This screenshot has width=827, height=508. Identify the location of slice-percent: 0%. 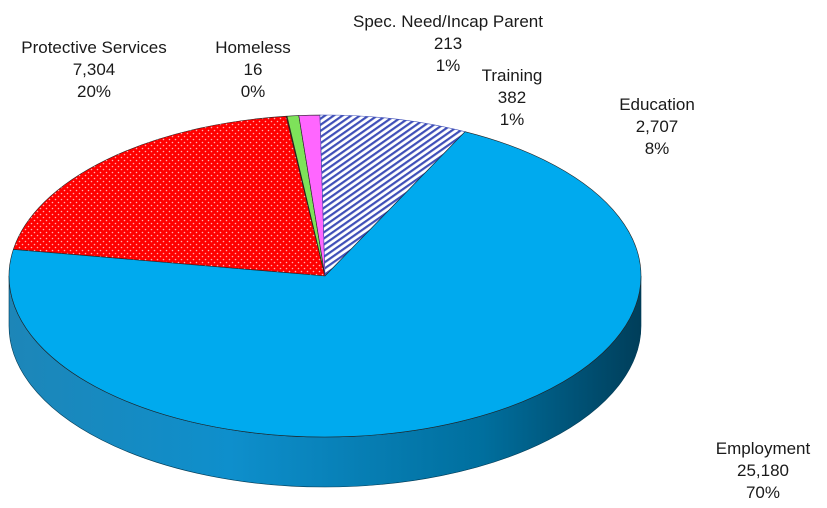
(253, 91).